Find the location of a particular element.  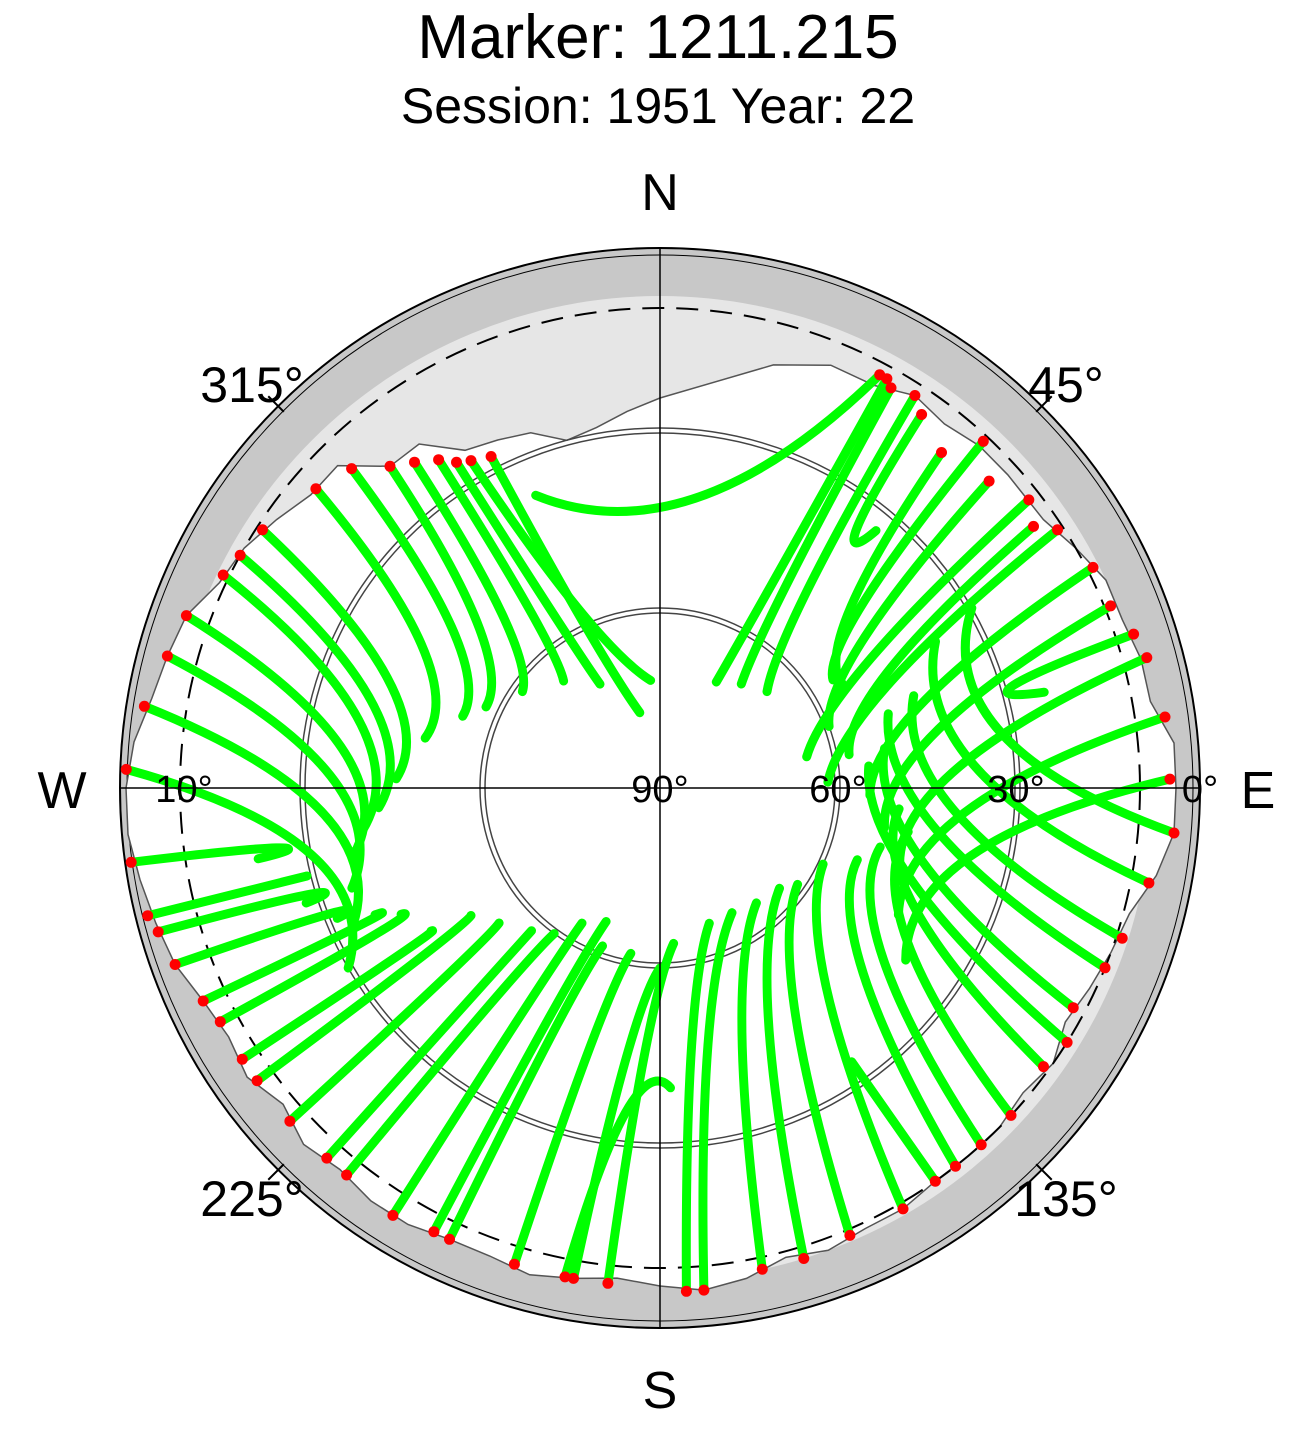

elevation-label-90: 90° is located at coordinates (659, 790).